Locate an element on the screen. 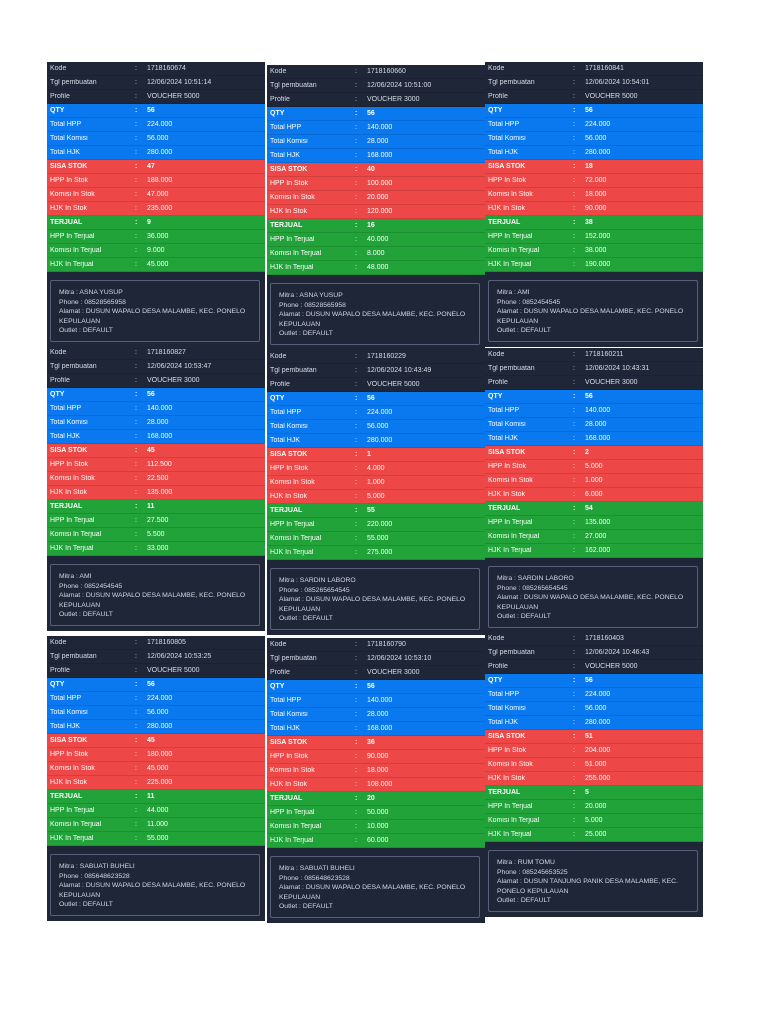 The image size is (768, 1024). komisi-terjual-value: 27.000 is located at coordinates (596, 536).